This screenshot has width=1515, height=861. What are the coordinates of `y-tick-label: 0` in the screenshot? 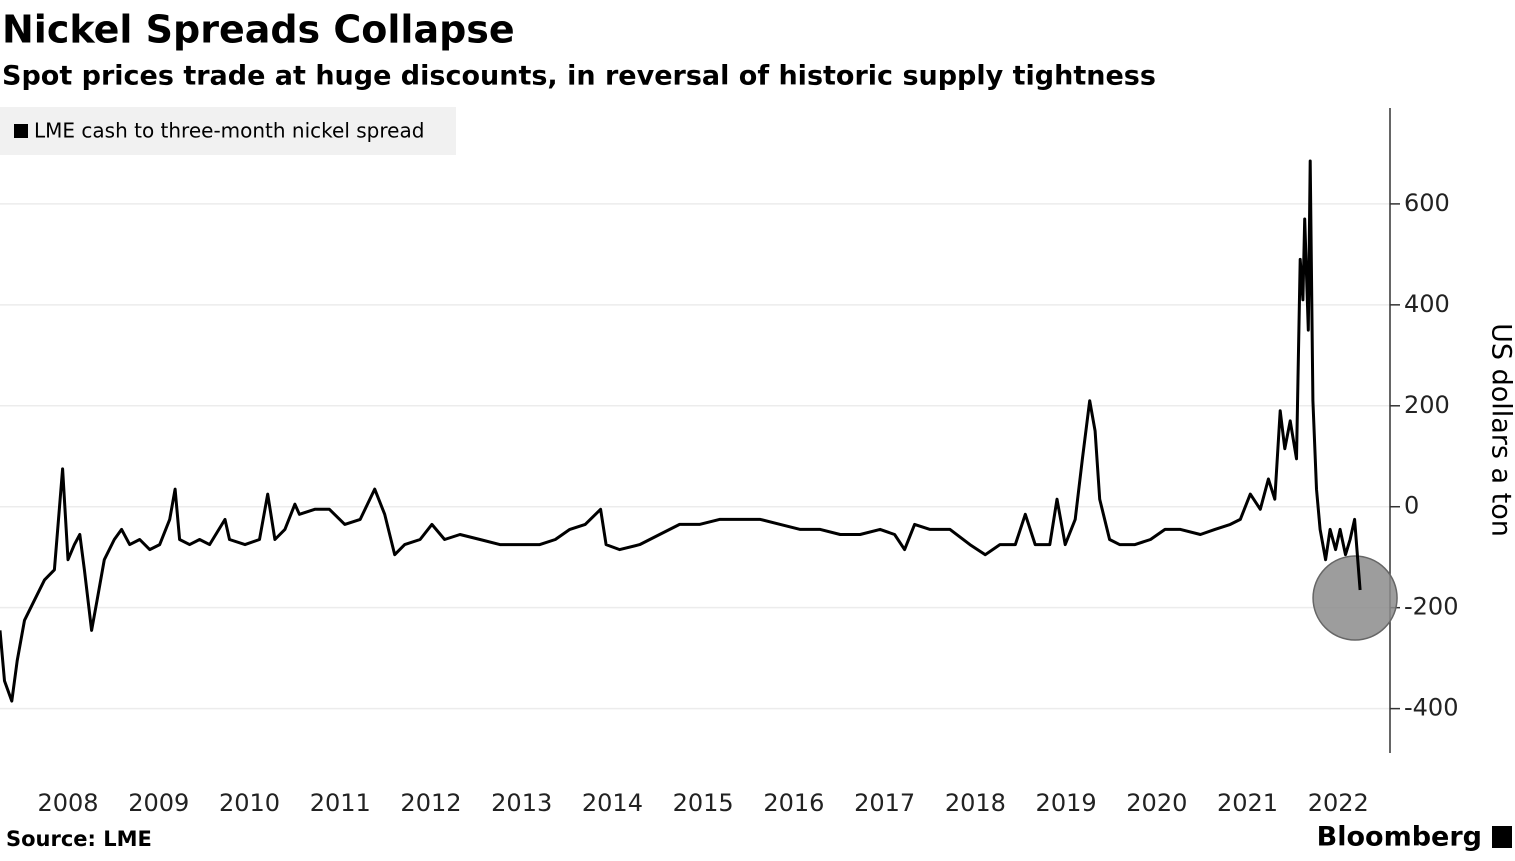 It's located at (1411, 506).